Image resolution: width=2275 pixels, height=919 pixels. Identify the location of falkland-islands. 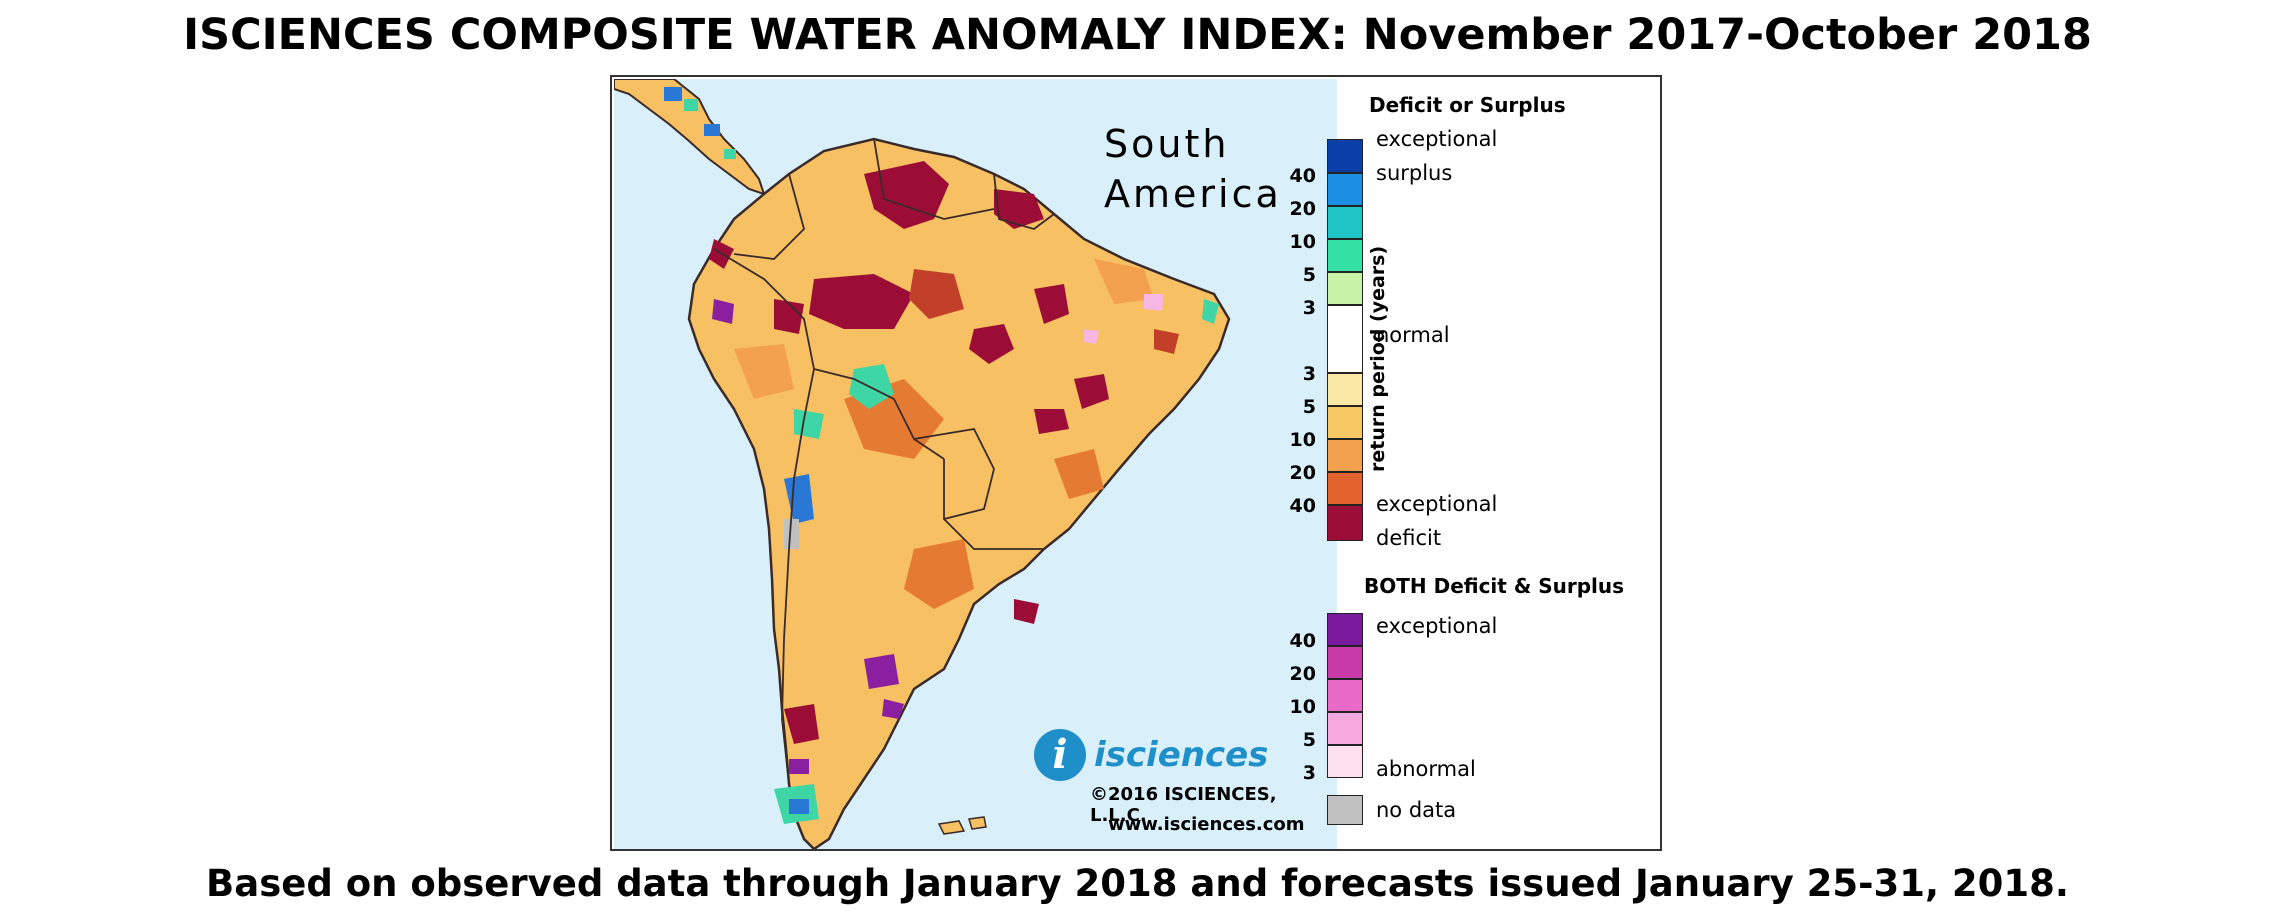
(951, 827).